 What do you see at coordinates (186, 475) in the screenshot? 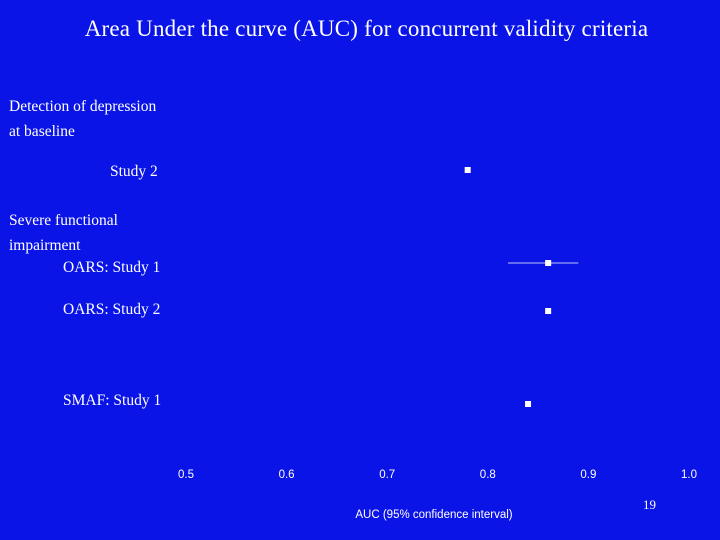
I see `x-tick-label: 0.5` at bounding box center [186, 475].